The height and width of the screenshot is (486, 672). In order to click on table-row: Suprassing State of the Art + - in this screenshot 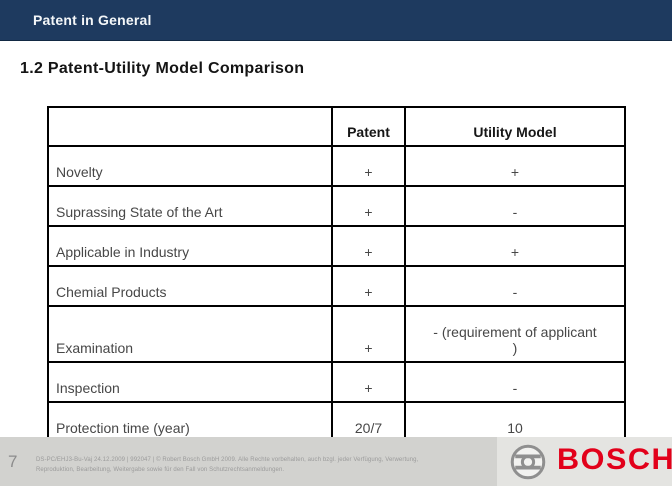, I will do `click(336, 206)`.